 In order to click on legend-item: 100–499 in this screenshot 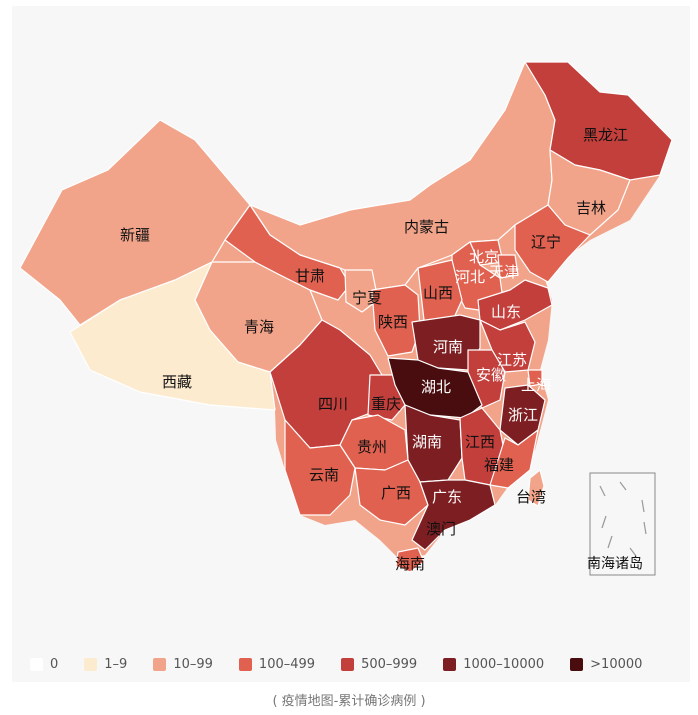, I will do `click(277, 664)`.